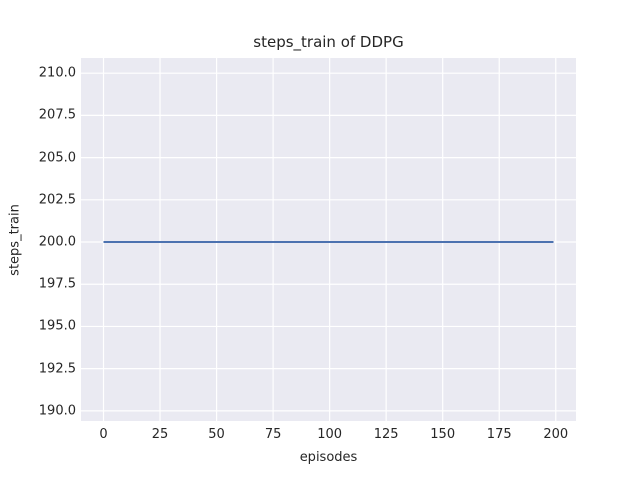 Image resolution: width=640 pixels, height=480 pixels. What do you see at coordinates (160, 434) in the screenshot?
I see `x-tick-label: 25` at bounding box center [160, 434].